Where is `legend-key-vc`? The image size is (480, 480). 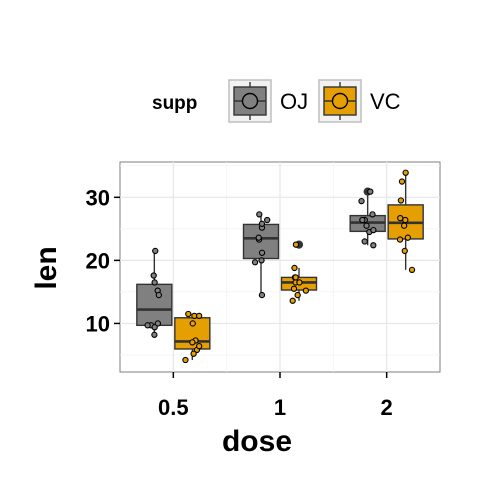
legend-key-vc is located at coordinates (340, 101).